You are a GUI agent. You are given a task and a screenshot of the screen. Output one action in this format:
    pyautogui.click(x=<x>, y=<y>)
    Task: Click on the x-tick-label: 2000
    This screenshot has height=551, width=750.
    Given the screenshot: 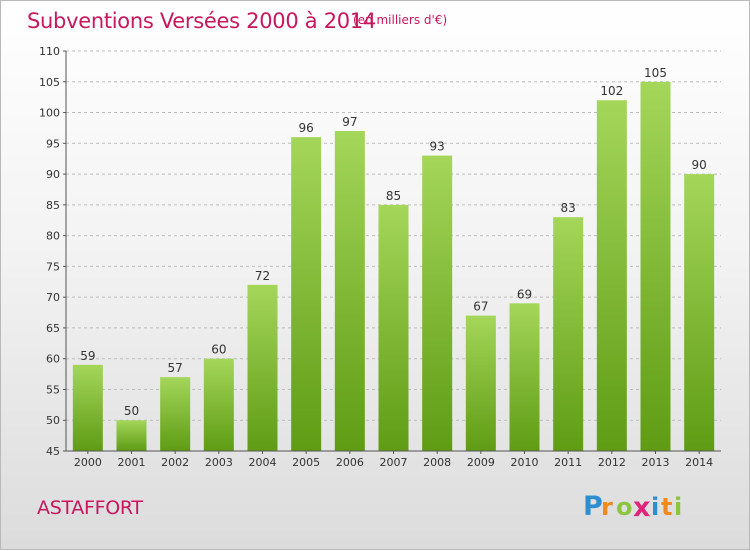 What is the action you would take?
    pyautogui.click(x=88, y=462)
    